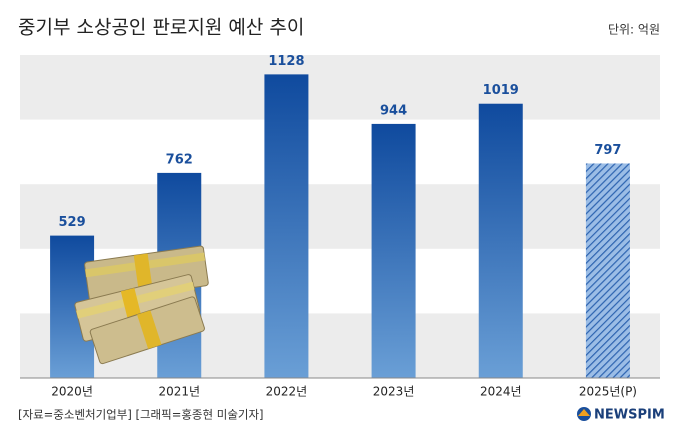  What do you see at coordinates (141, 415) in the screenshot?
I see `source: [자료=중소벤처기업부] [그래픽=홍종현 미술기자]` at bounding box center [141, 415].